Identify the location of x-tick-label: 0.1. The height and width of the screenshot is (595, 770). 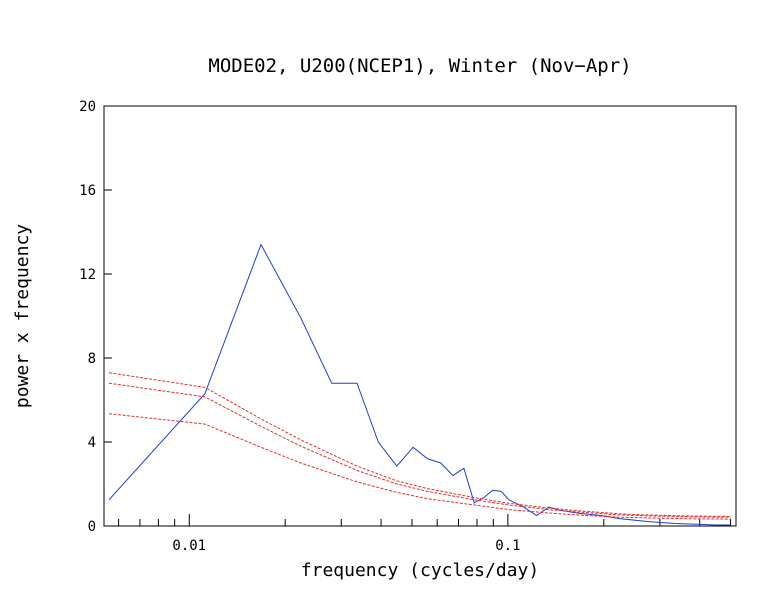
(507, 546).